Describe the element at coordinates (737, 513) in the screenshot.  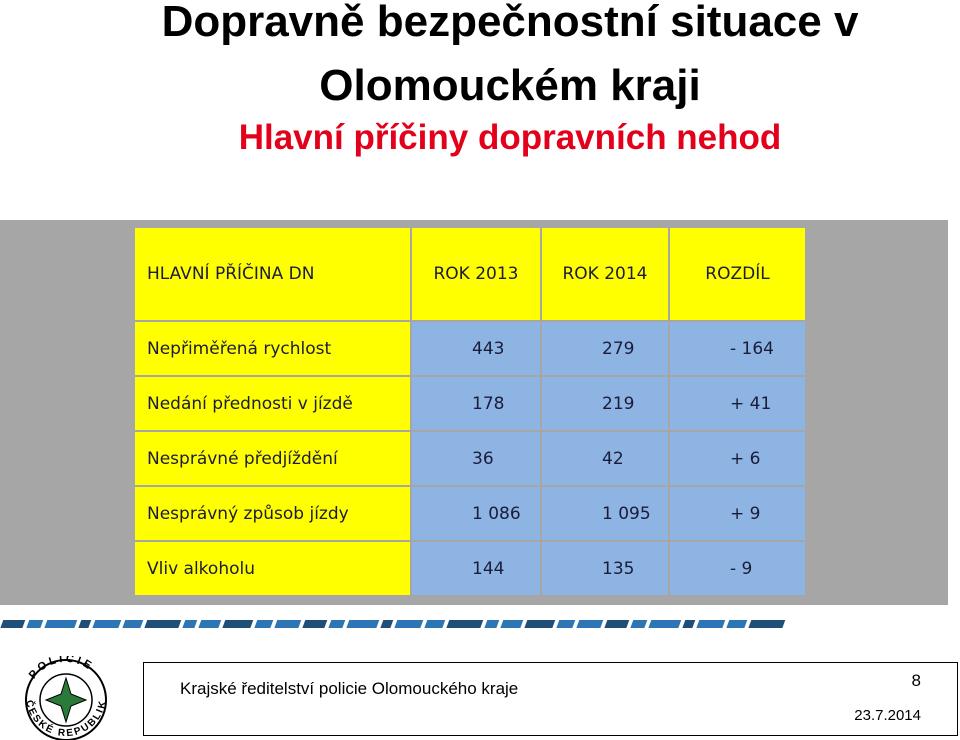
I see `table-cell: + 9` at that location.